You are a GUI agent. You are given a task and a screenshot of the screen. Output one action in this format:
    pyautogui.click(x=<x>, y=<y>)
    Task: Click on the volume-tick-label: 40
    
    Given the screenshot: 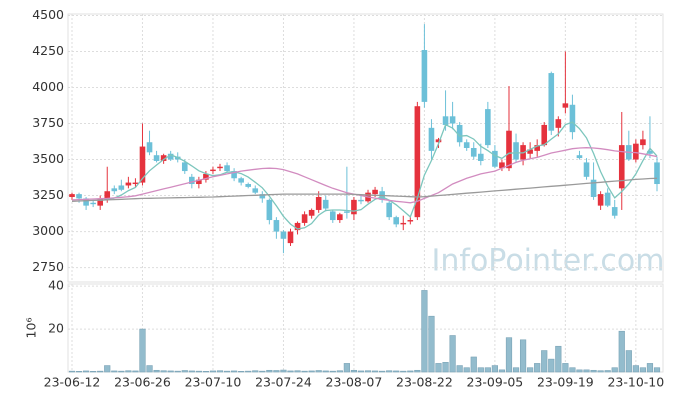 What is the action you would take?
    pyautogui.click(x=56, y=285)
    